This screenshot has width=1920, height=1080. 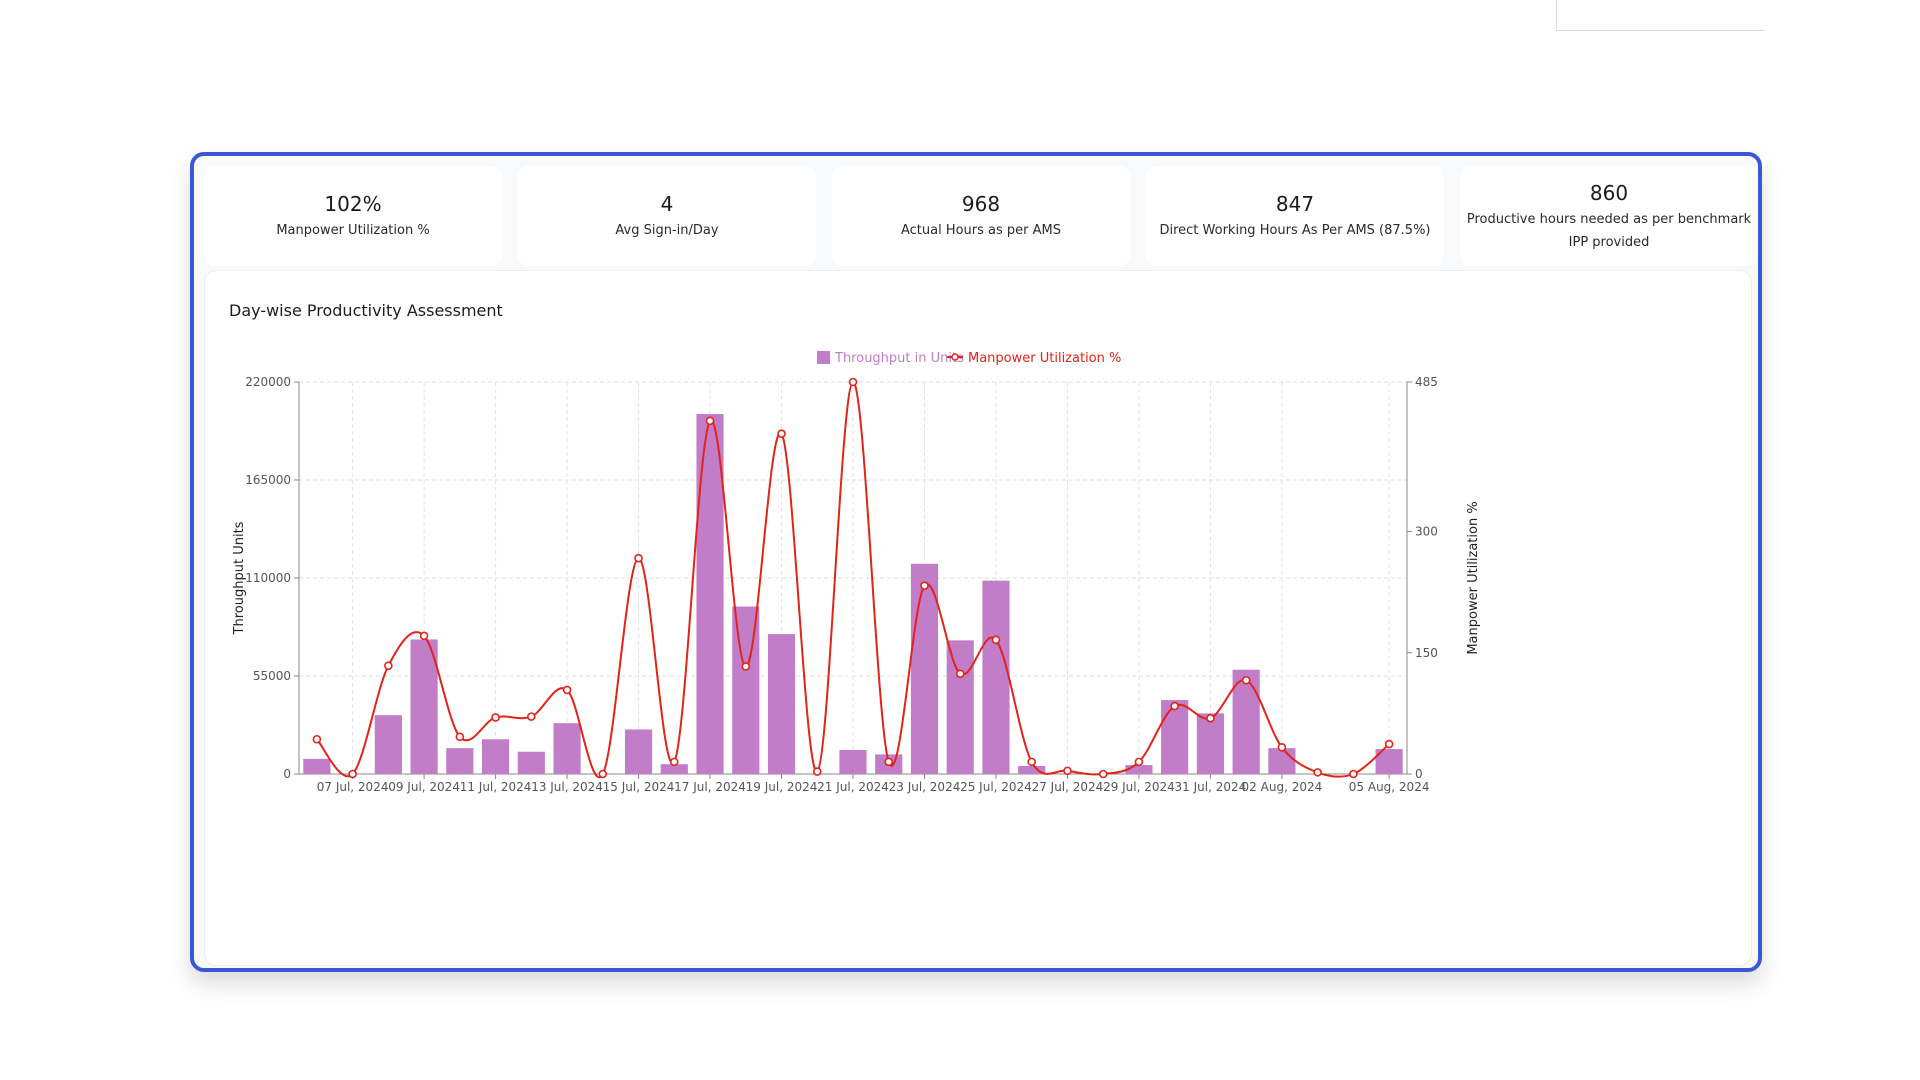 I want to click on stat-label: Actual Hours as per AMS, so click(x=981, y=230).